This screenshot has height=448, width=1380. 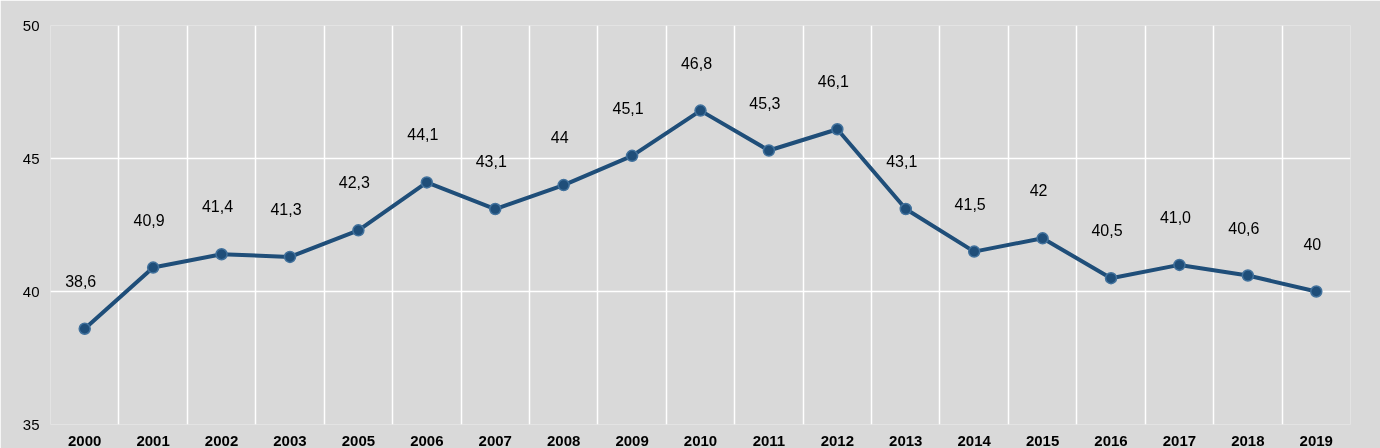 What do you see at coordinates (1107, 231) in the screenshot?
I see `data-label: 40,5` at bounding box center [1107, 231].